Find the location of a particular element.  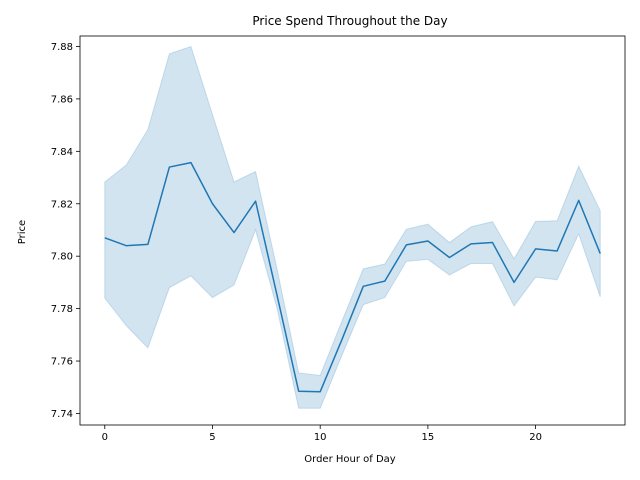

x-tick-label: 20 is located at coordinates (535, 437).